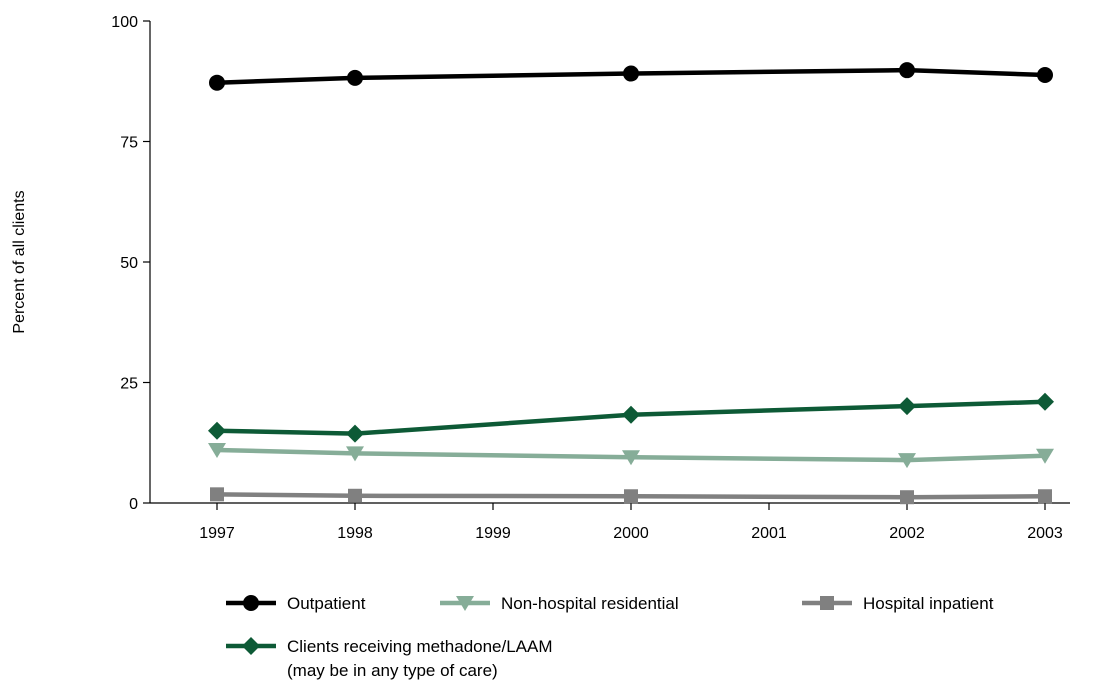  I want to click on legend-item: Non-hospital residential, so click(559, 603).